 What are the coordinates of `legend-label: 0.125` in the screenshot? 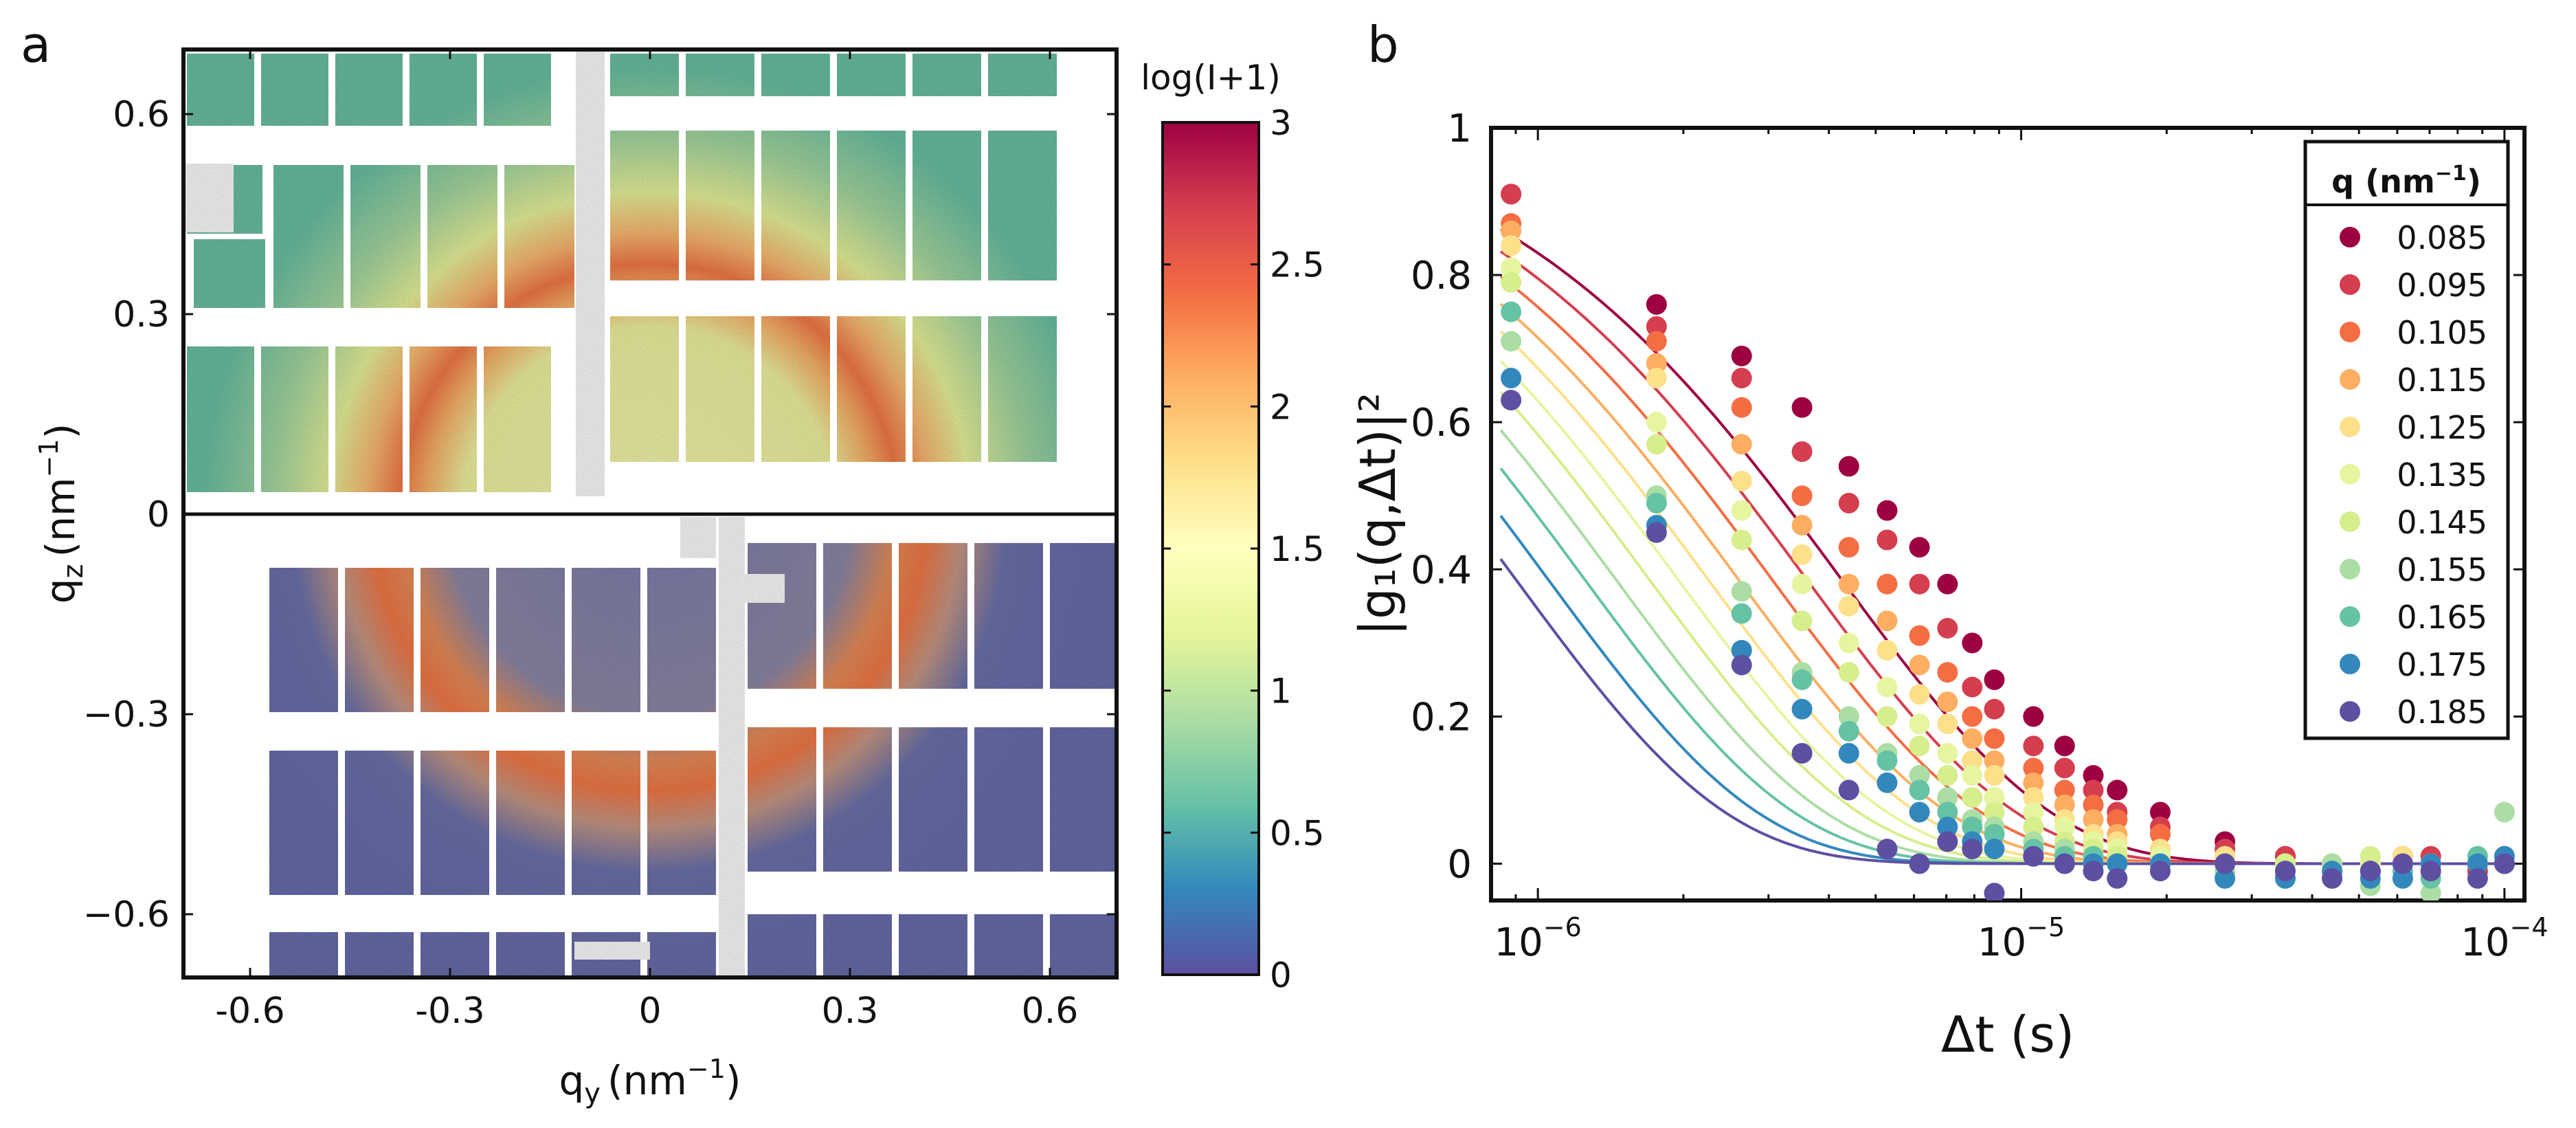 It's located at (2442, 427).